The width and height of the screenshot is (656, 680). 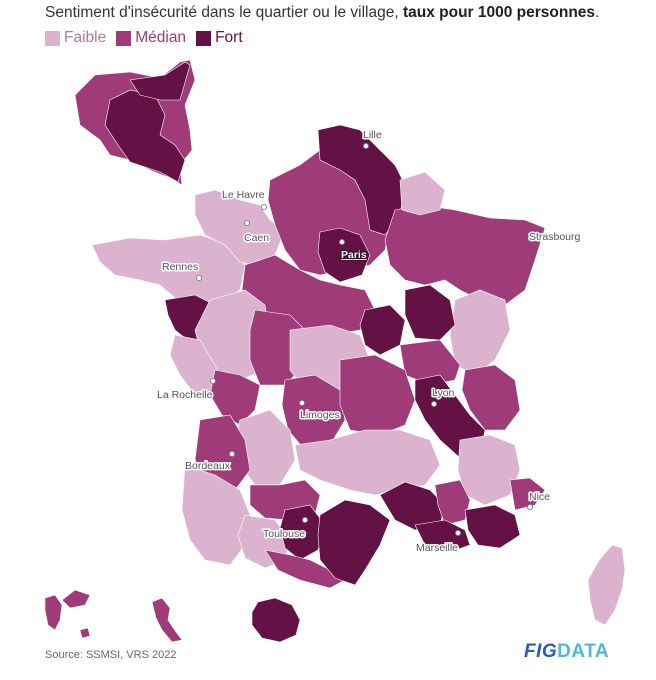 What do you see at coordinates (530, 506) in the screenshot?
I see `dot-nice` at bounding box center [530, 506].